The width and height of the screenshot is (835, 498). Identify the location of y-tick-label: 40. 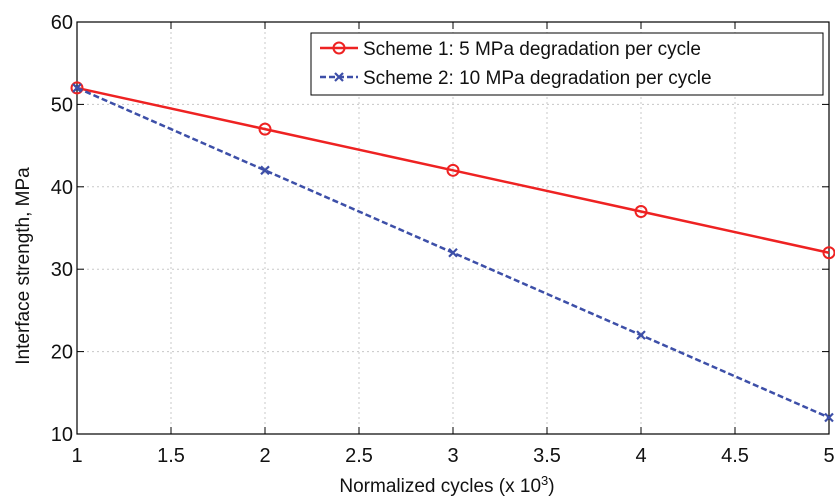
(62, 188).